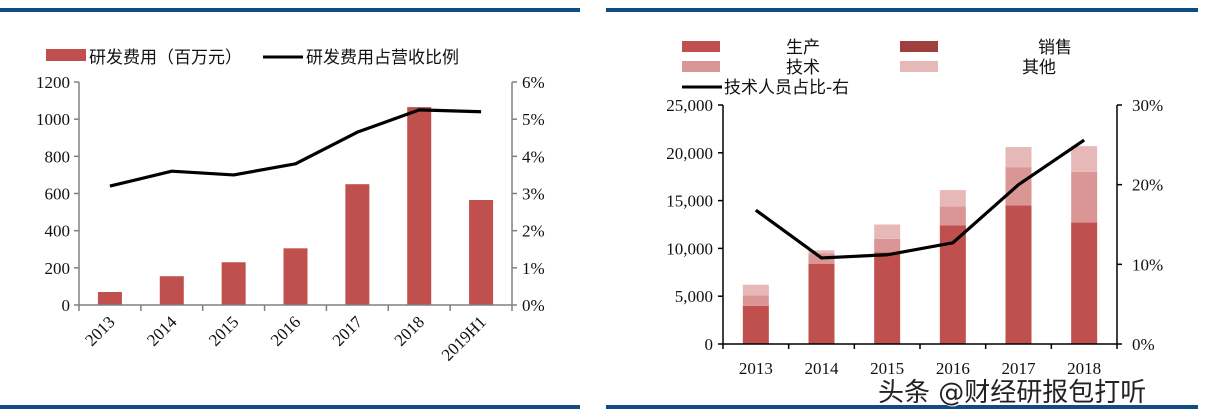 This screenshot has height=417, width=1212. Describe the element at coordinates (58, 268) in the screenshot. I see `y-left-tick-label: 200` at that location.